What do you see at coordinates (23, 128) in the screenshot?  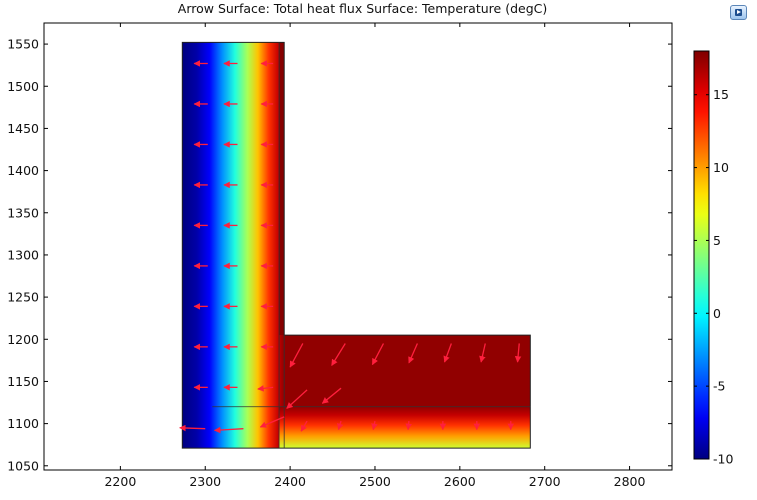 I see `y-tick-label: 1450` at bounding box center [23, 128].